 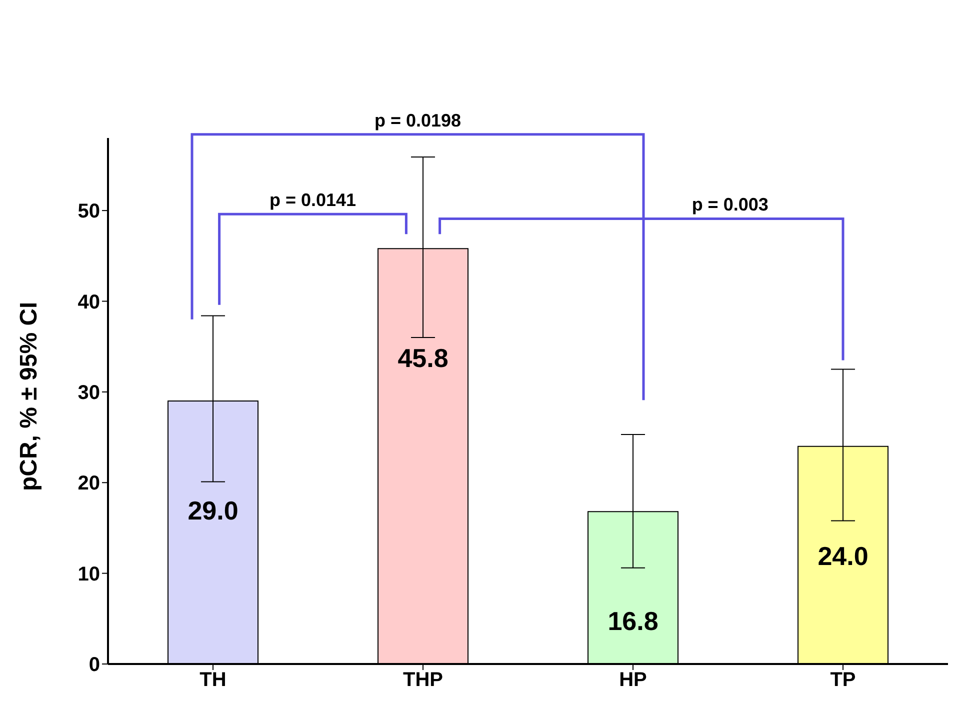 I want to click on x-tick-label: HP, so click(x=633, y=680).